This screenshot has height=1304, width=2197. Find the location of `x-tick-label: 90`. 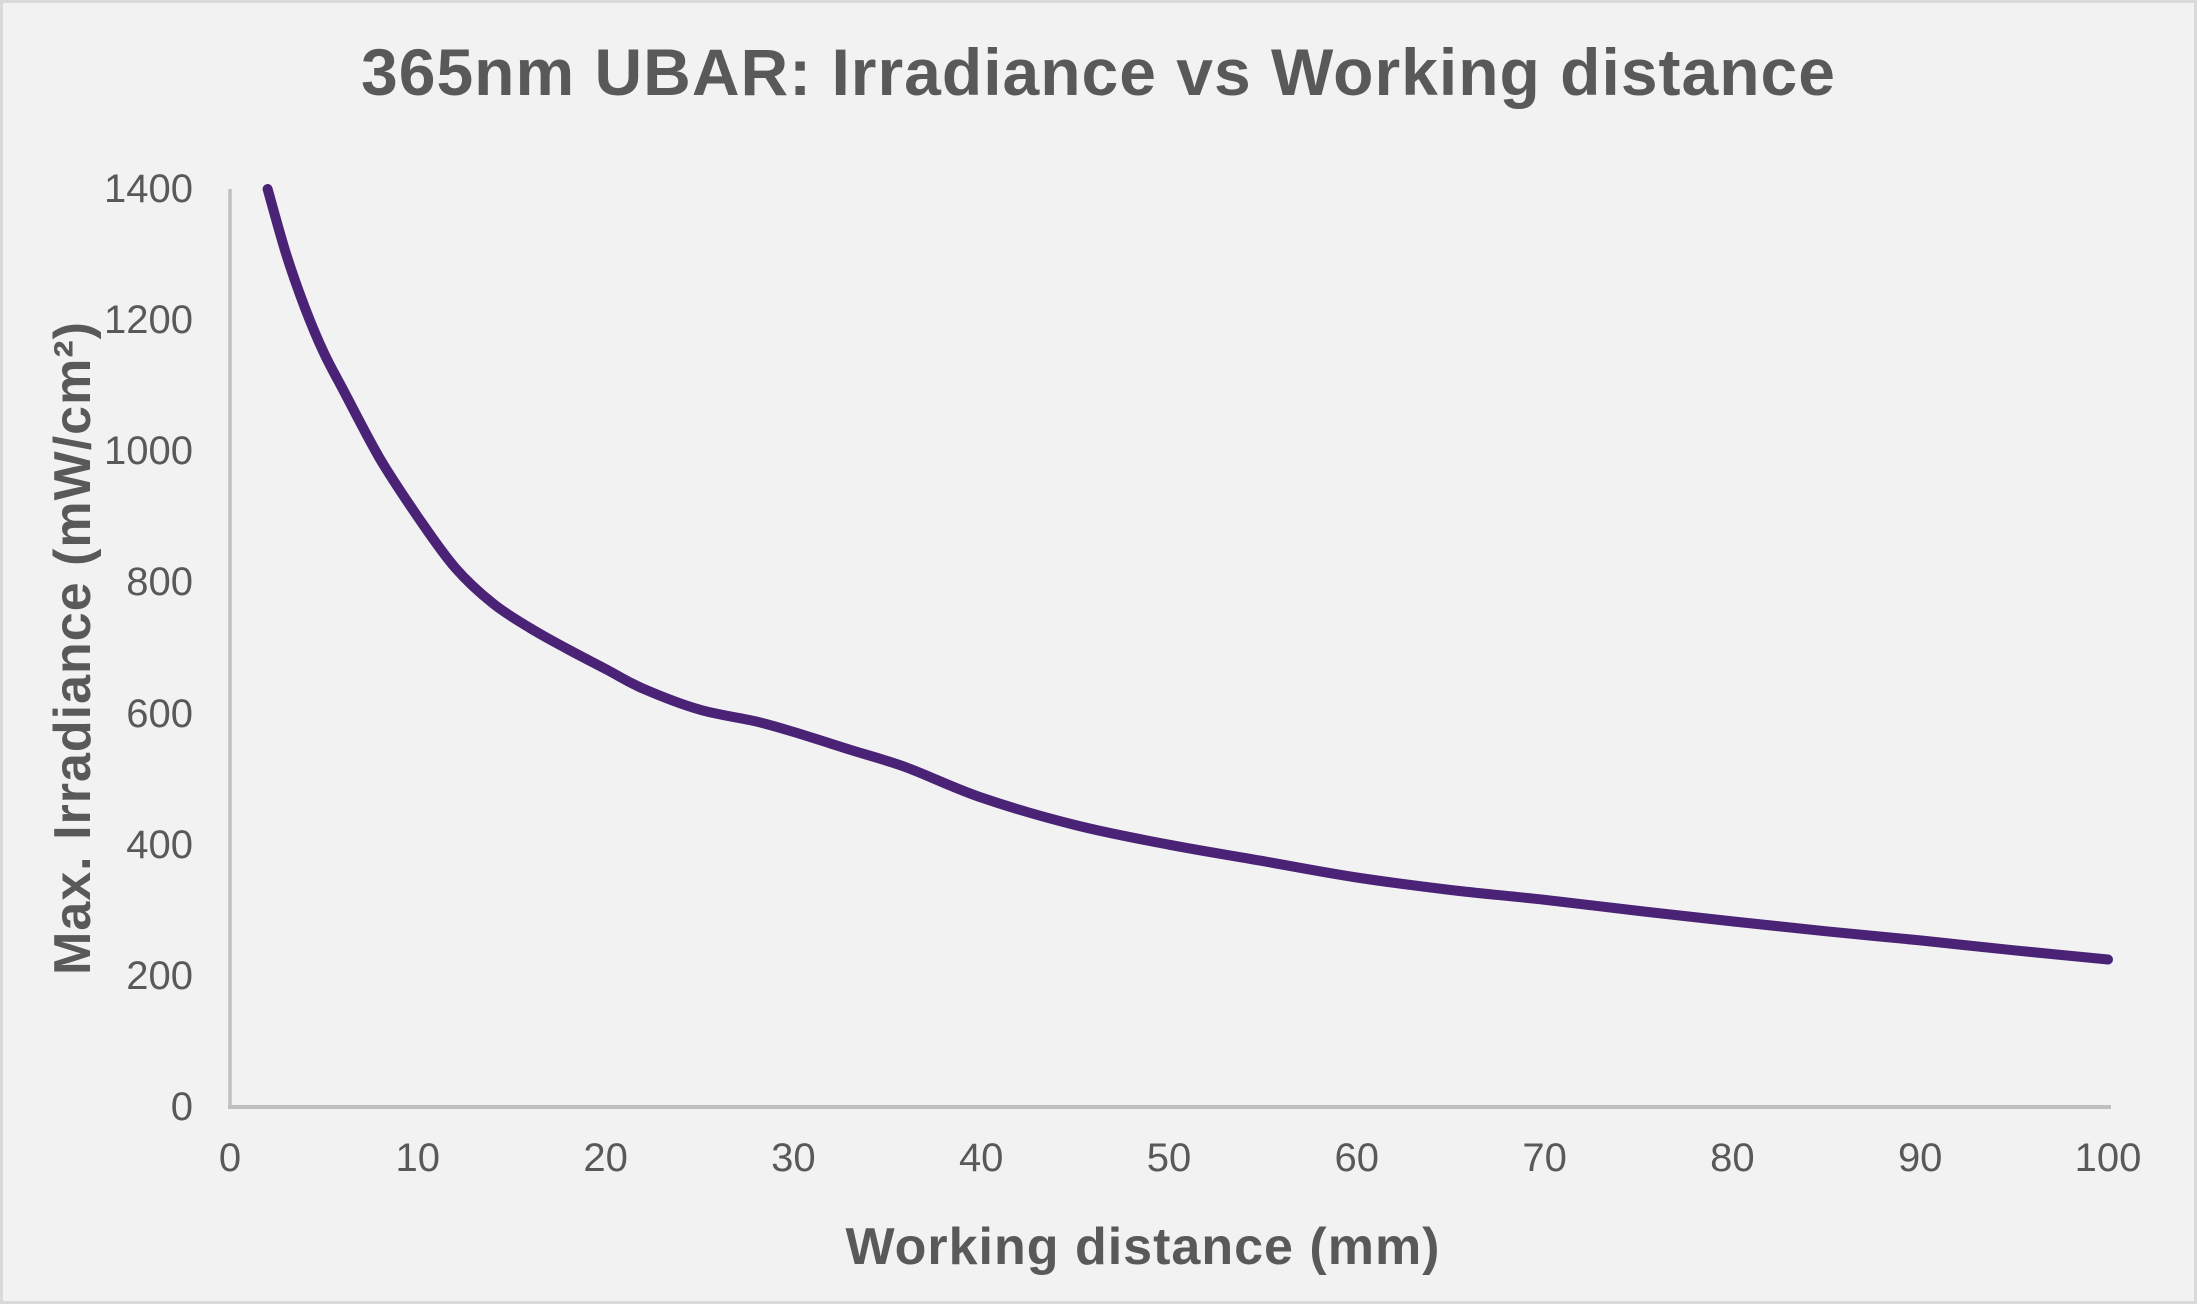

x-tick-label: 90 is located at coordinates (1920, 1158).